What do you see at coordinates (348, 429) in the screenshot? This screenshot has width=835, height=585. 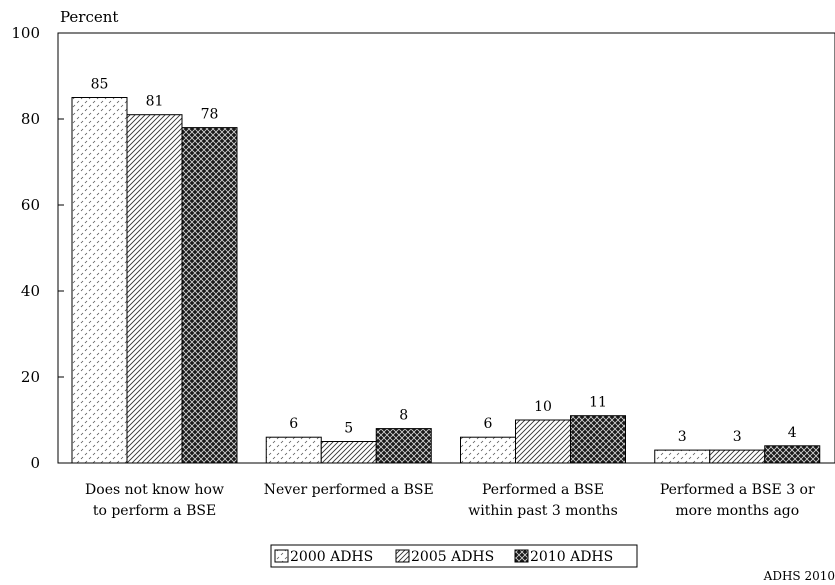 I see `bar-value-label: 5` at bounding box center [348, 429].